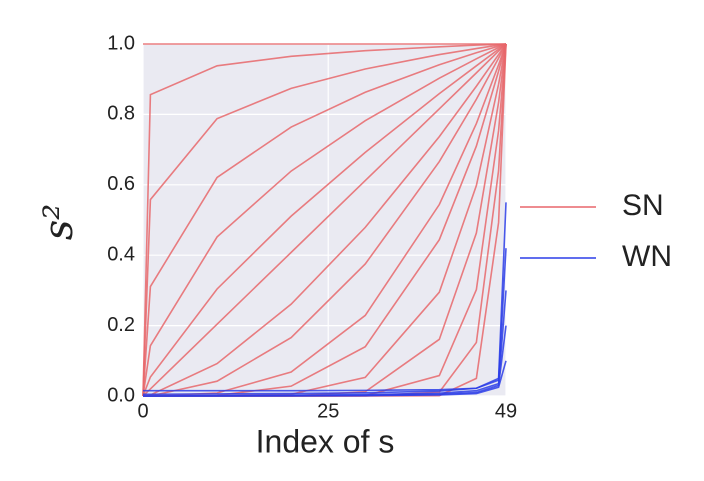  What do you see at coordinates (643, 205) in the screenshot?
I see `legend-label: SN` at bounding box center [643, 205].